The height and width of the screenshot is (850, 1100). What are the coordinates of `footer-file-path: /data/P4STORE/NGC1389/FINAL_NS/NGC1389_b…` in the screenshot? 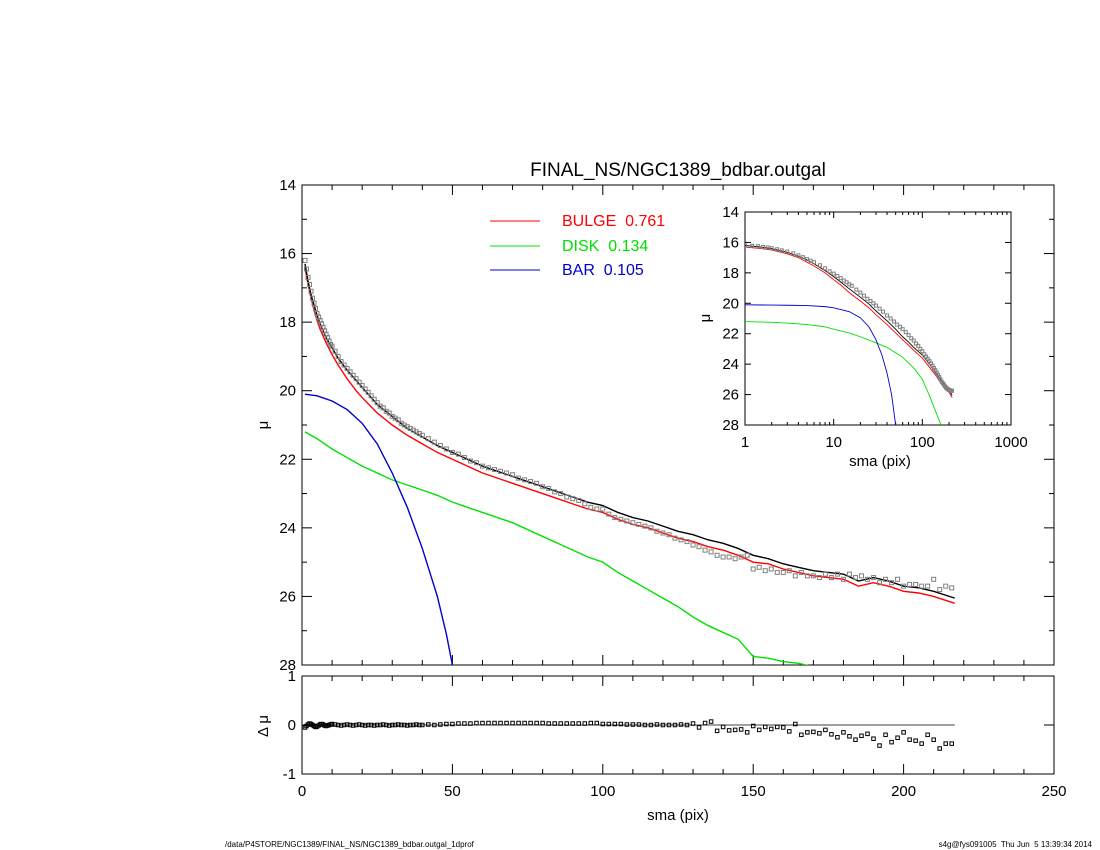 It's located at (349, 844).